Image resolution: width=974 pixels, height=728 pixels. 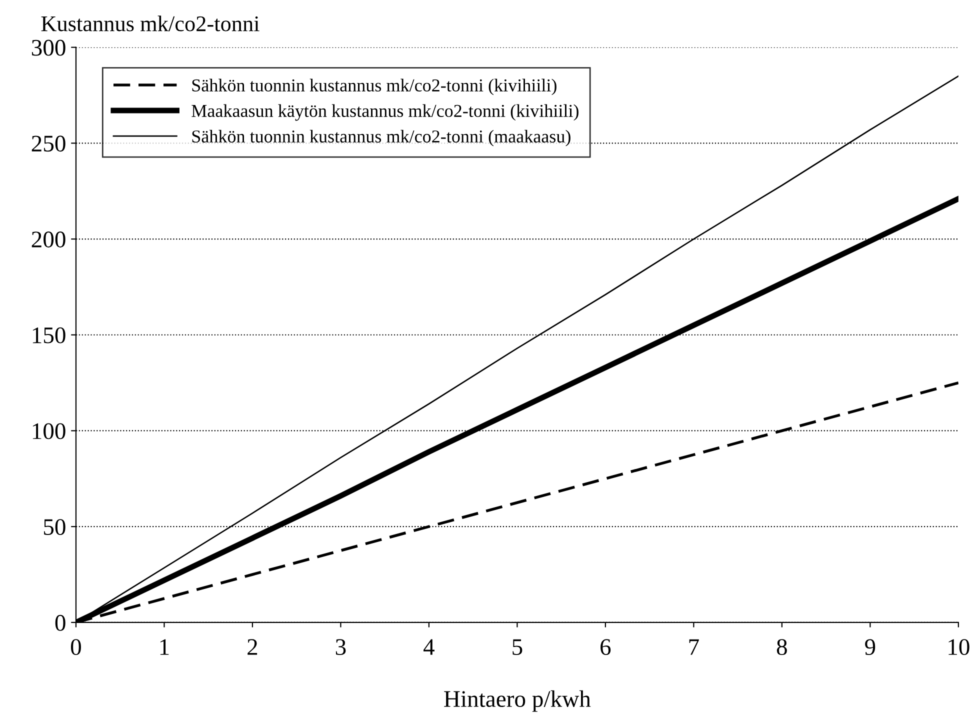 I want to click on x-tick-label: 3, so click(x=341, y=647).